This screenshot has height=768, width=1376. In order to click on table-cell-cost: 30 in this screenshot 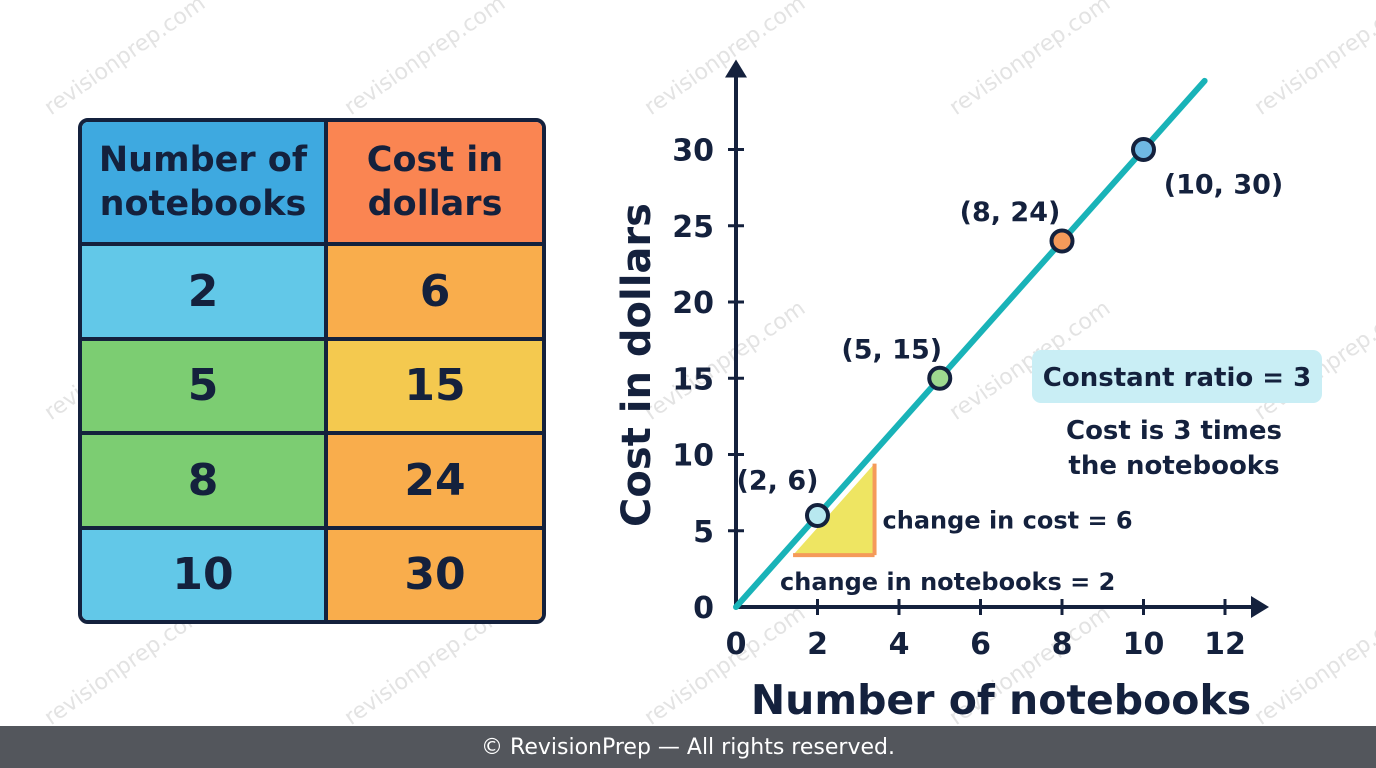, I will do `click(435, 572)`.